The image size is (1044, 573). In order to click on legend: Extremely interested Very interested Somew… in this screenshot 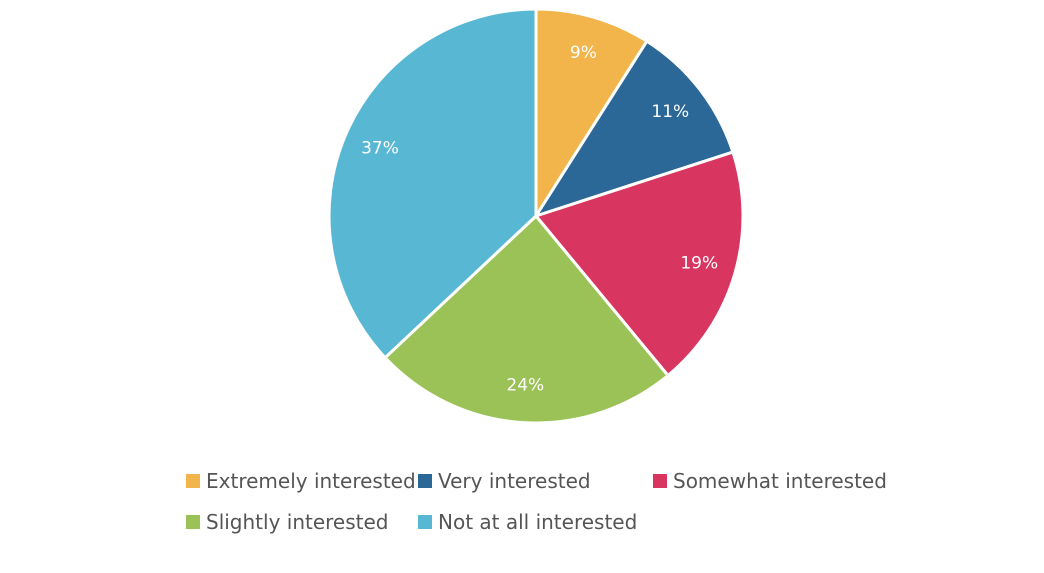, I will do `click(536, 501)`.